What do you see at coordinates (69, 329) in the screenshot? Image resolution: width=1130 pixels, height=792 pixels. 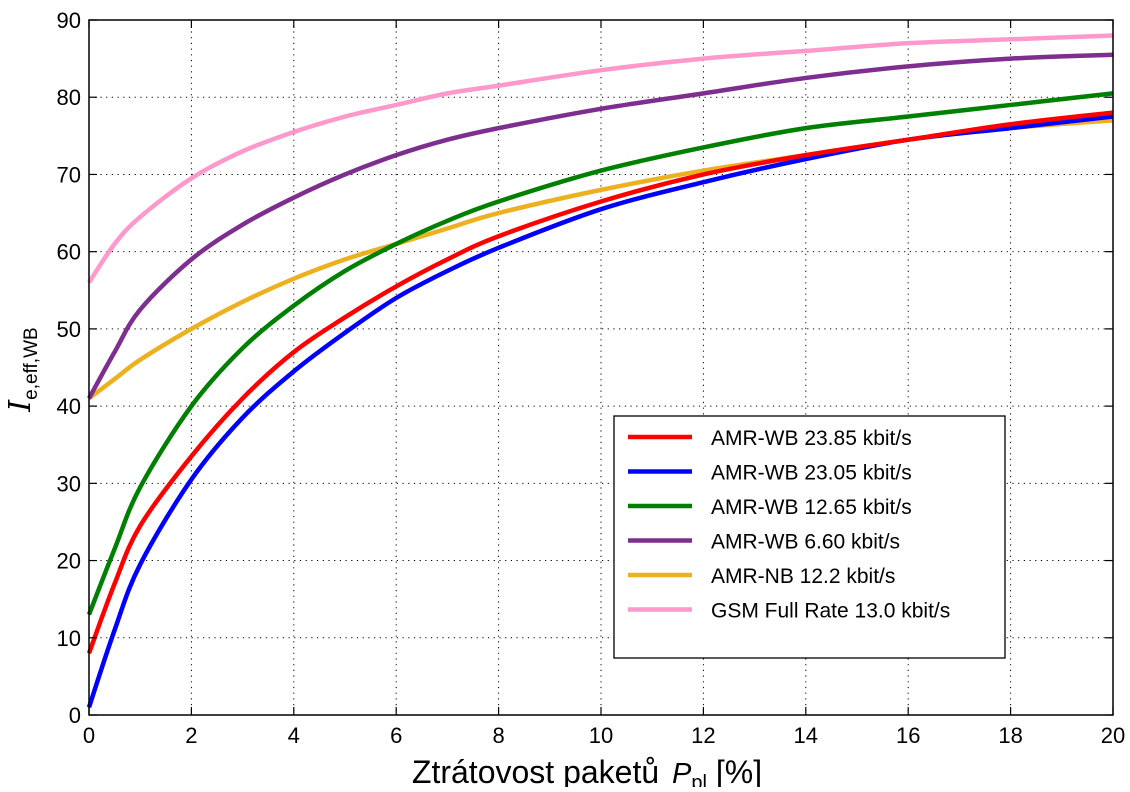 I see `y-tick-label: 50` at bounding box center [69, 329].